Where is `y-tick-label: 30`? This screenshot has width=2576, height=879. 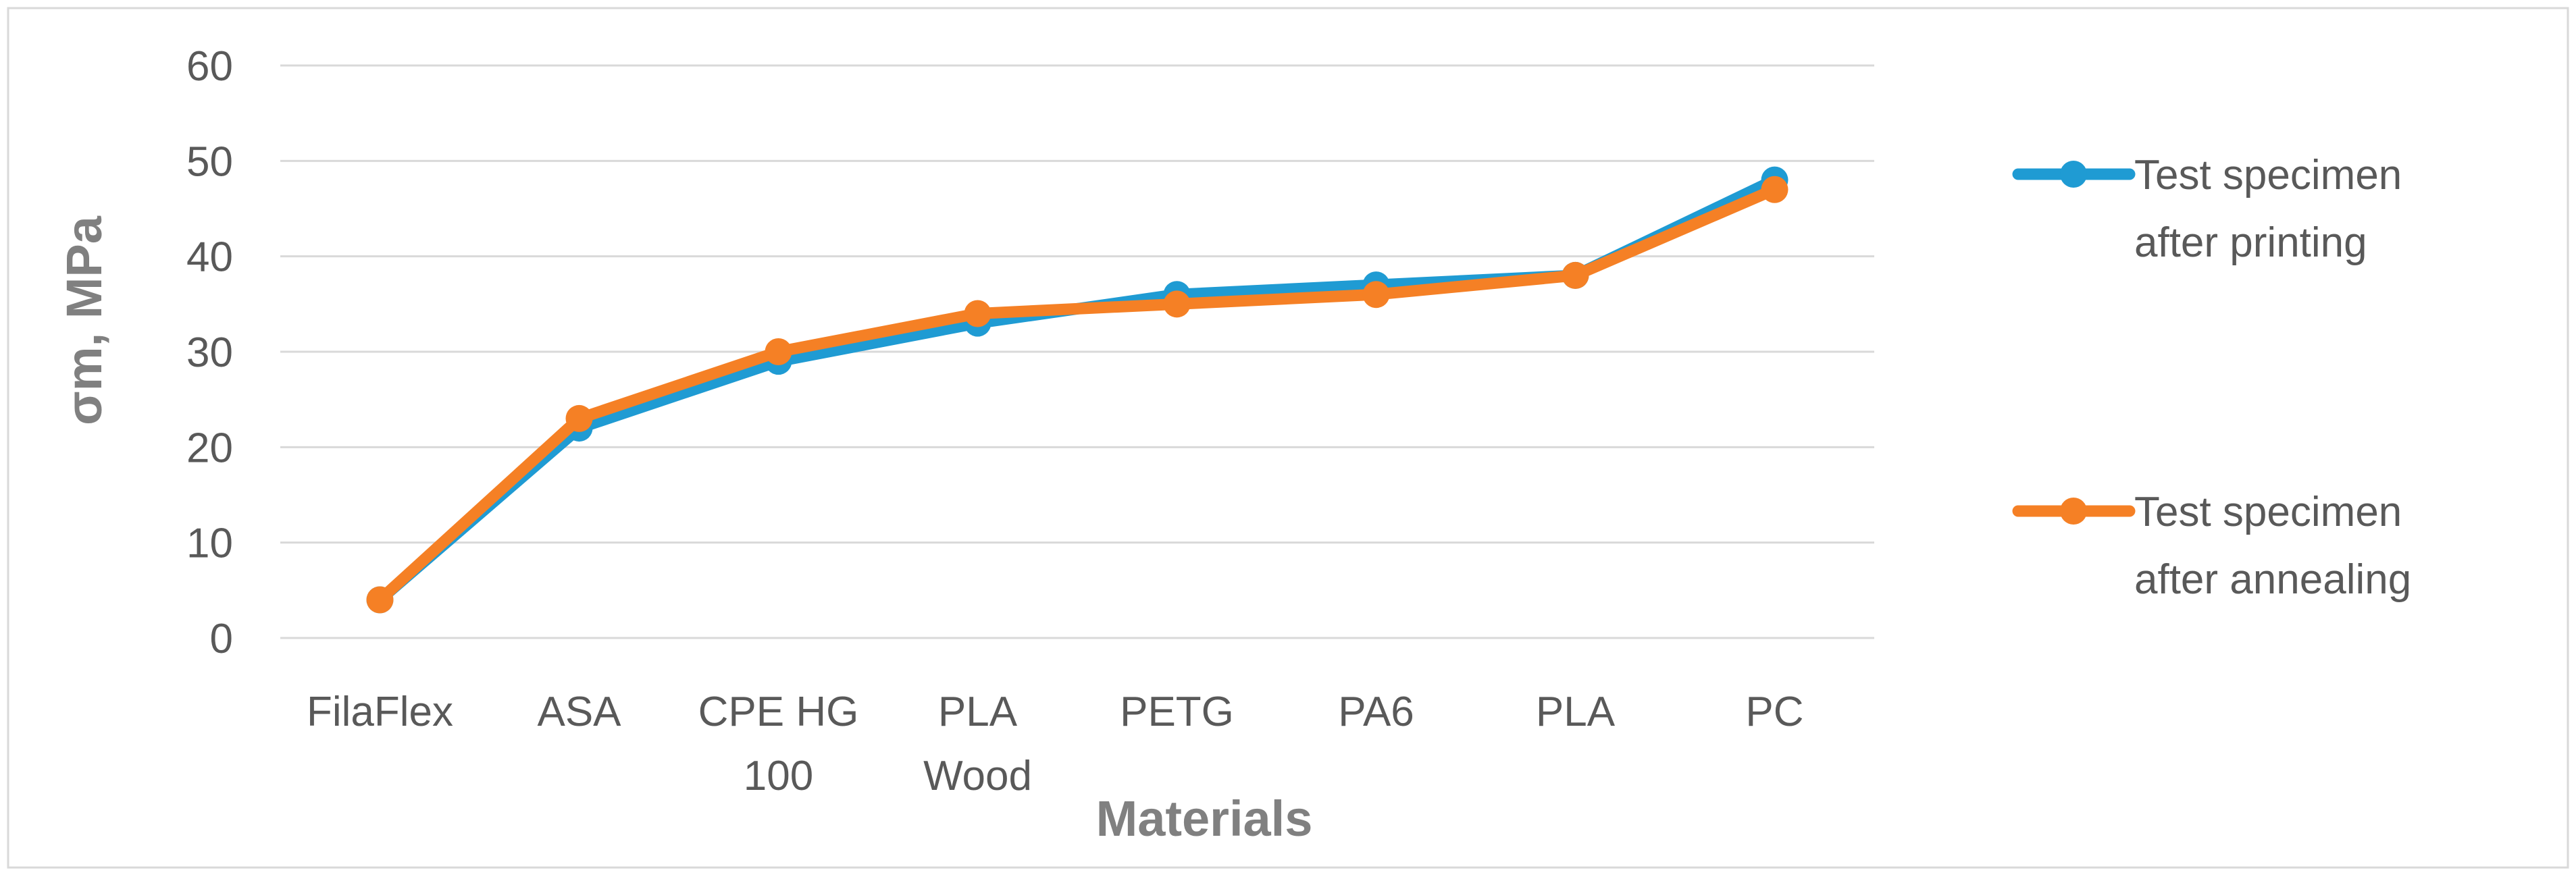 y-tick-label: 30 is located at coordinates (209, 352).